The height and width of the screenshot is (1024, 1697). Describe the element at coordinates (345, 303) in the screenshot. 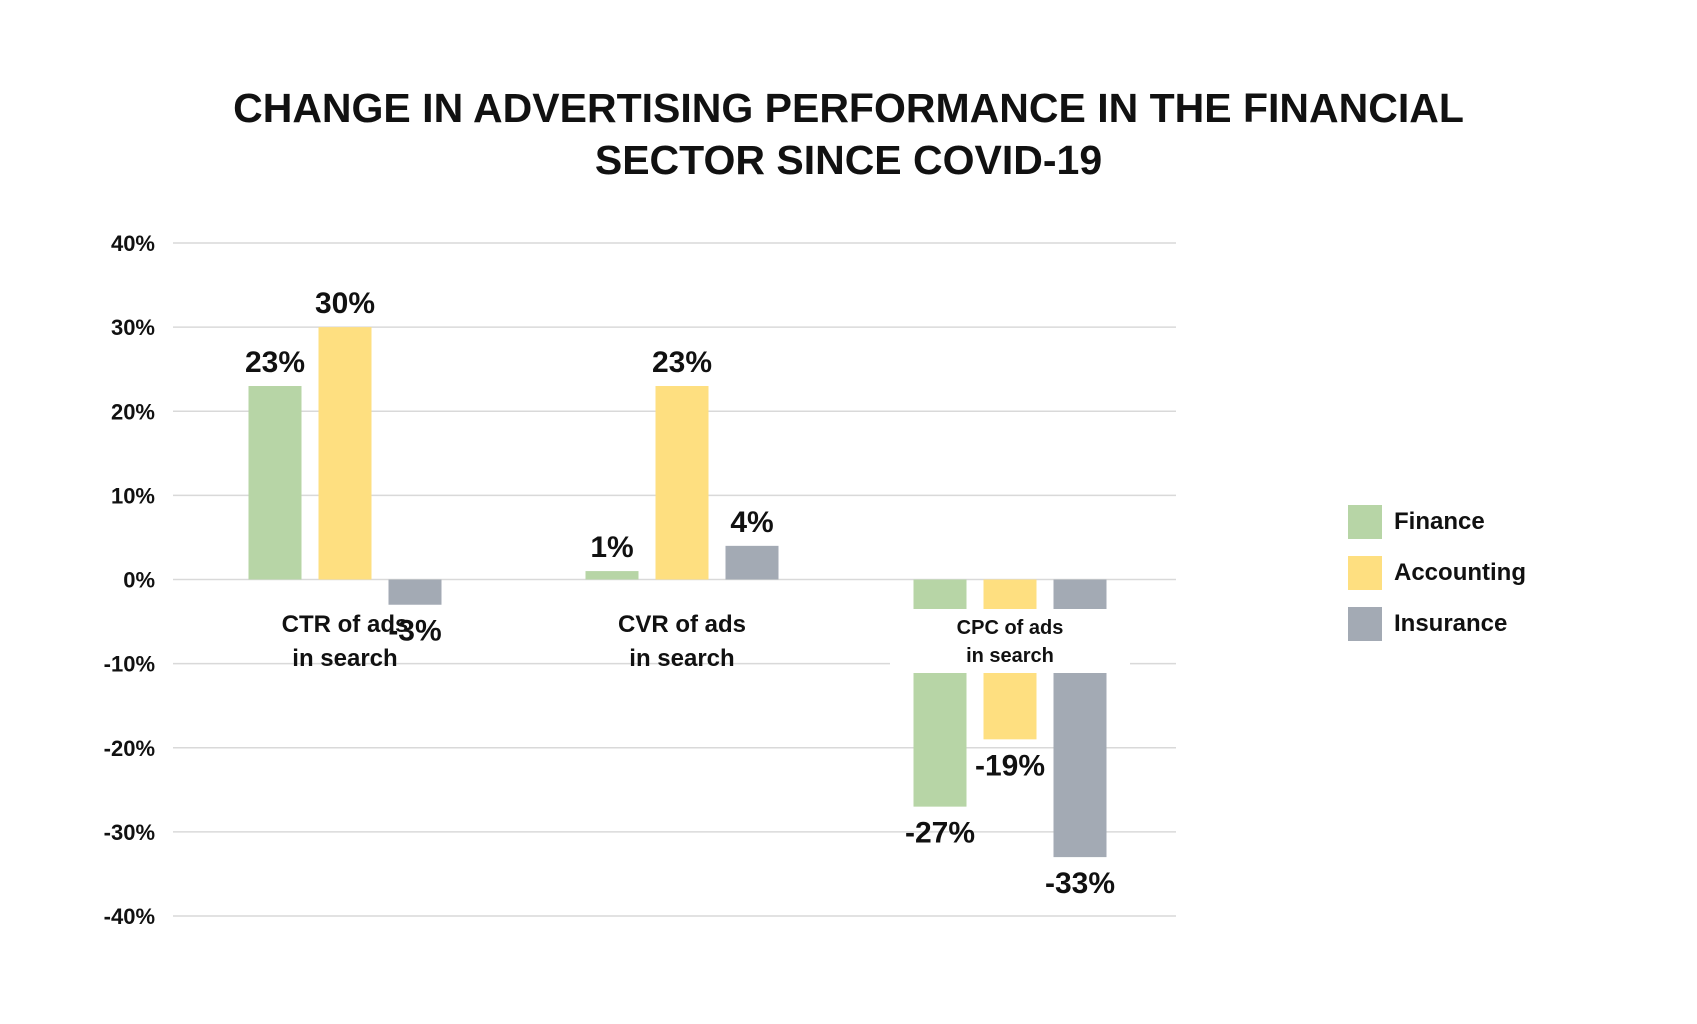

I see `data-label: 30%` at that location.